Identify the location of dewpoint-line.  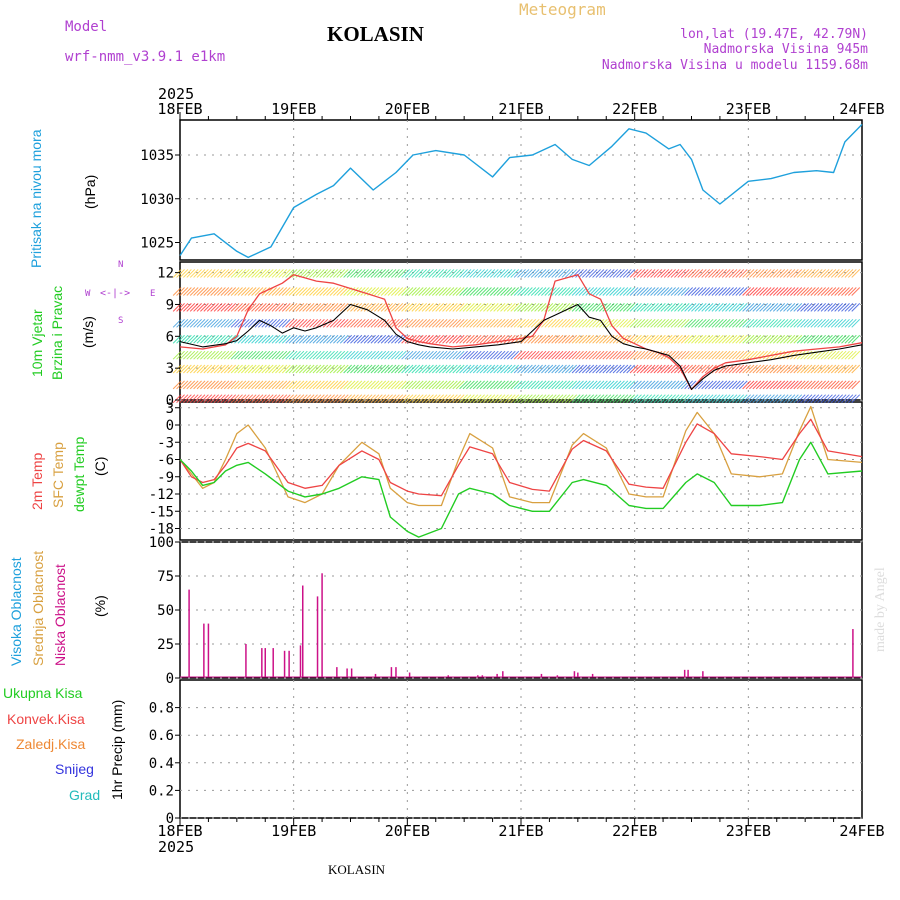
(521, 489).